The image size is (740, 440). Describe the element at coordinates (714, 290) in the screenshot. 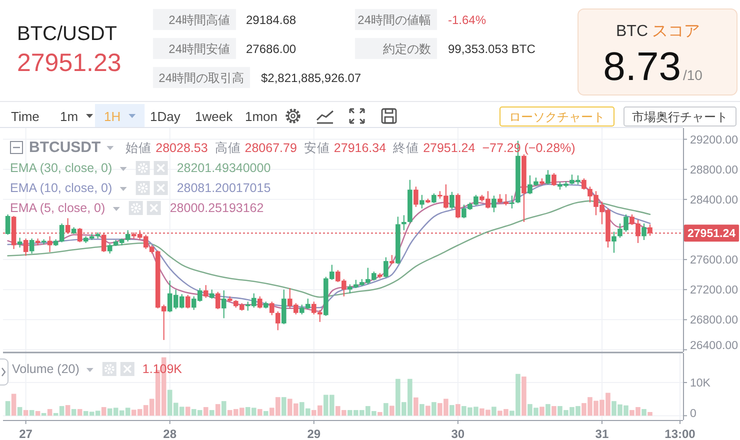

I see `y-tick-label: 27200.00` at that location.